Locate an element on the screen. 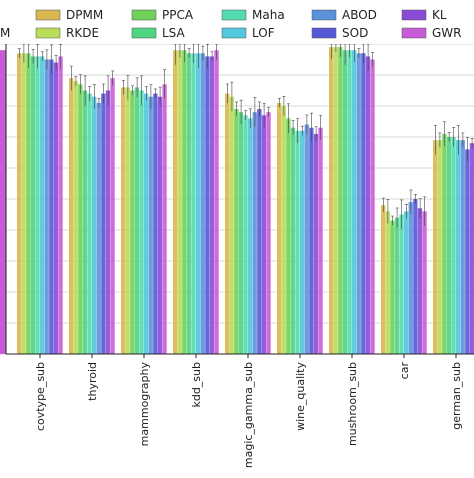  bar-LSA-german_sub is located at coordinates (449, 245).